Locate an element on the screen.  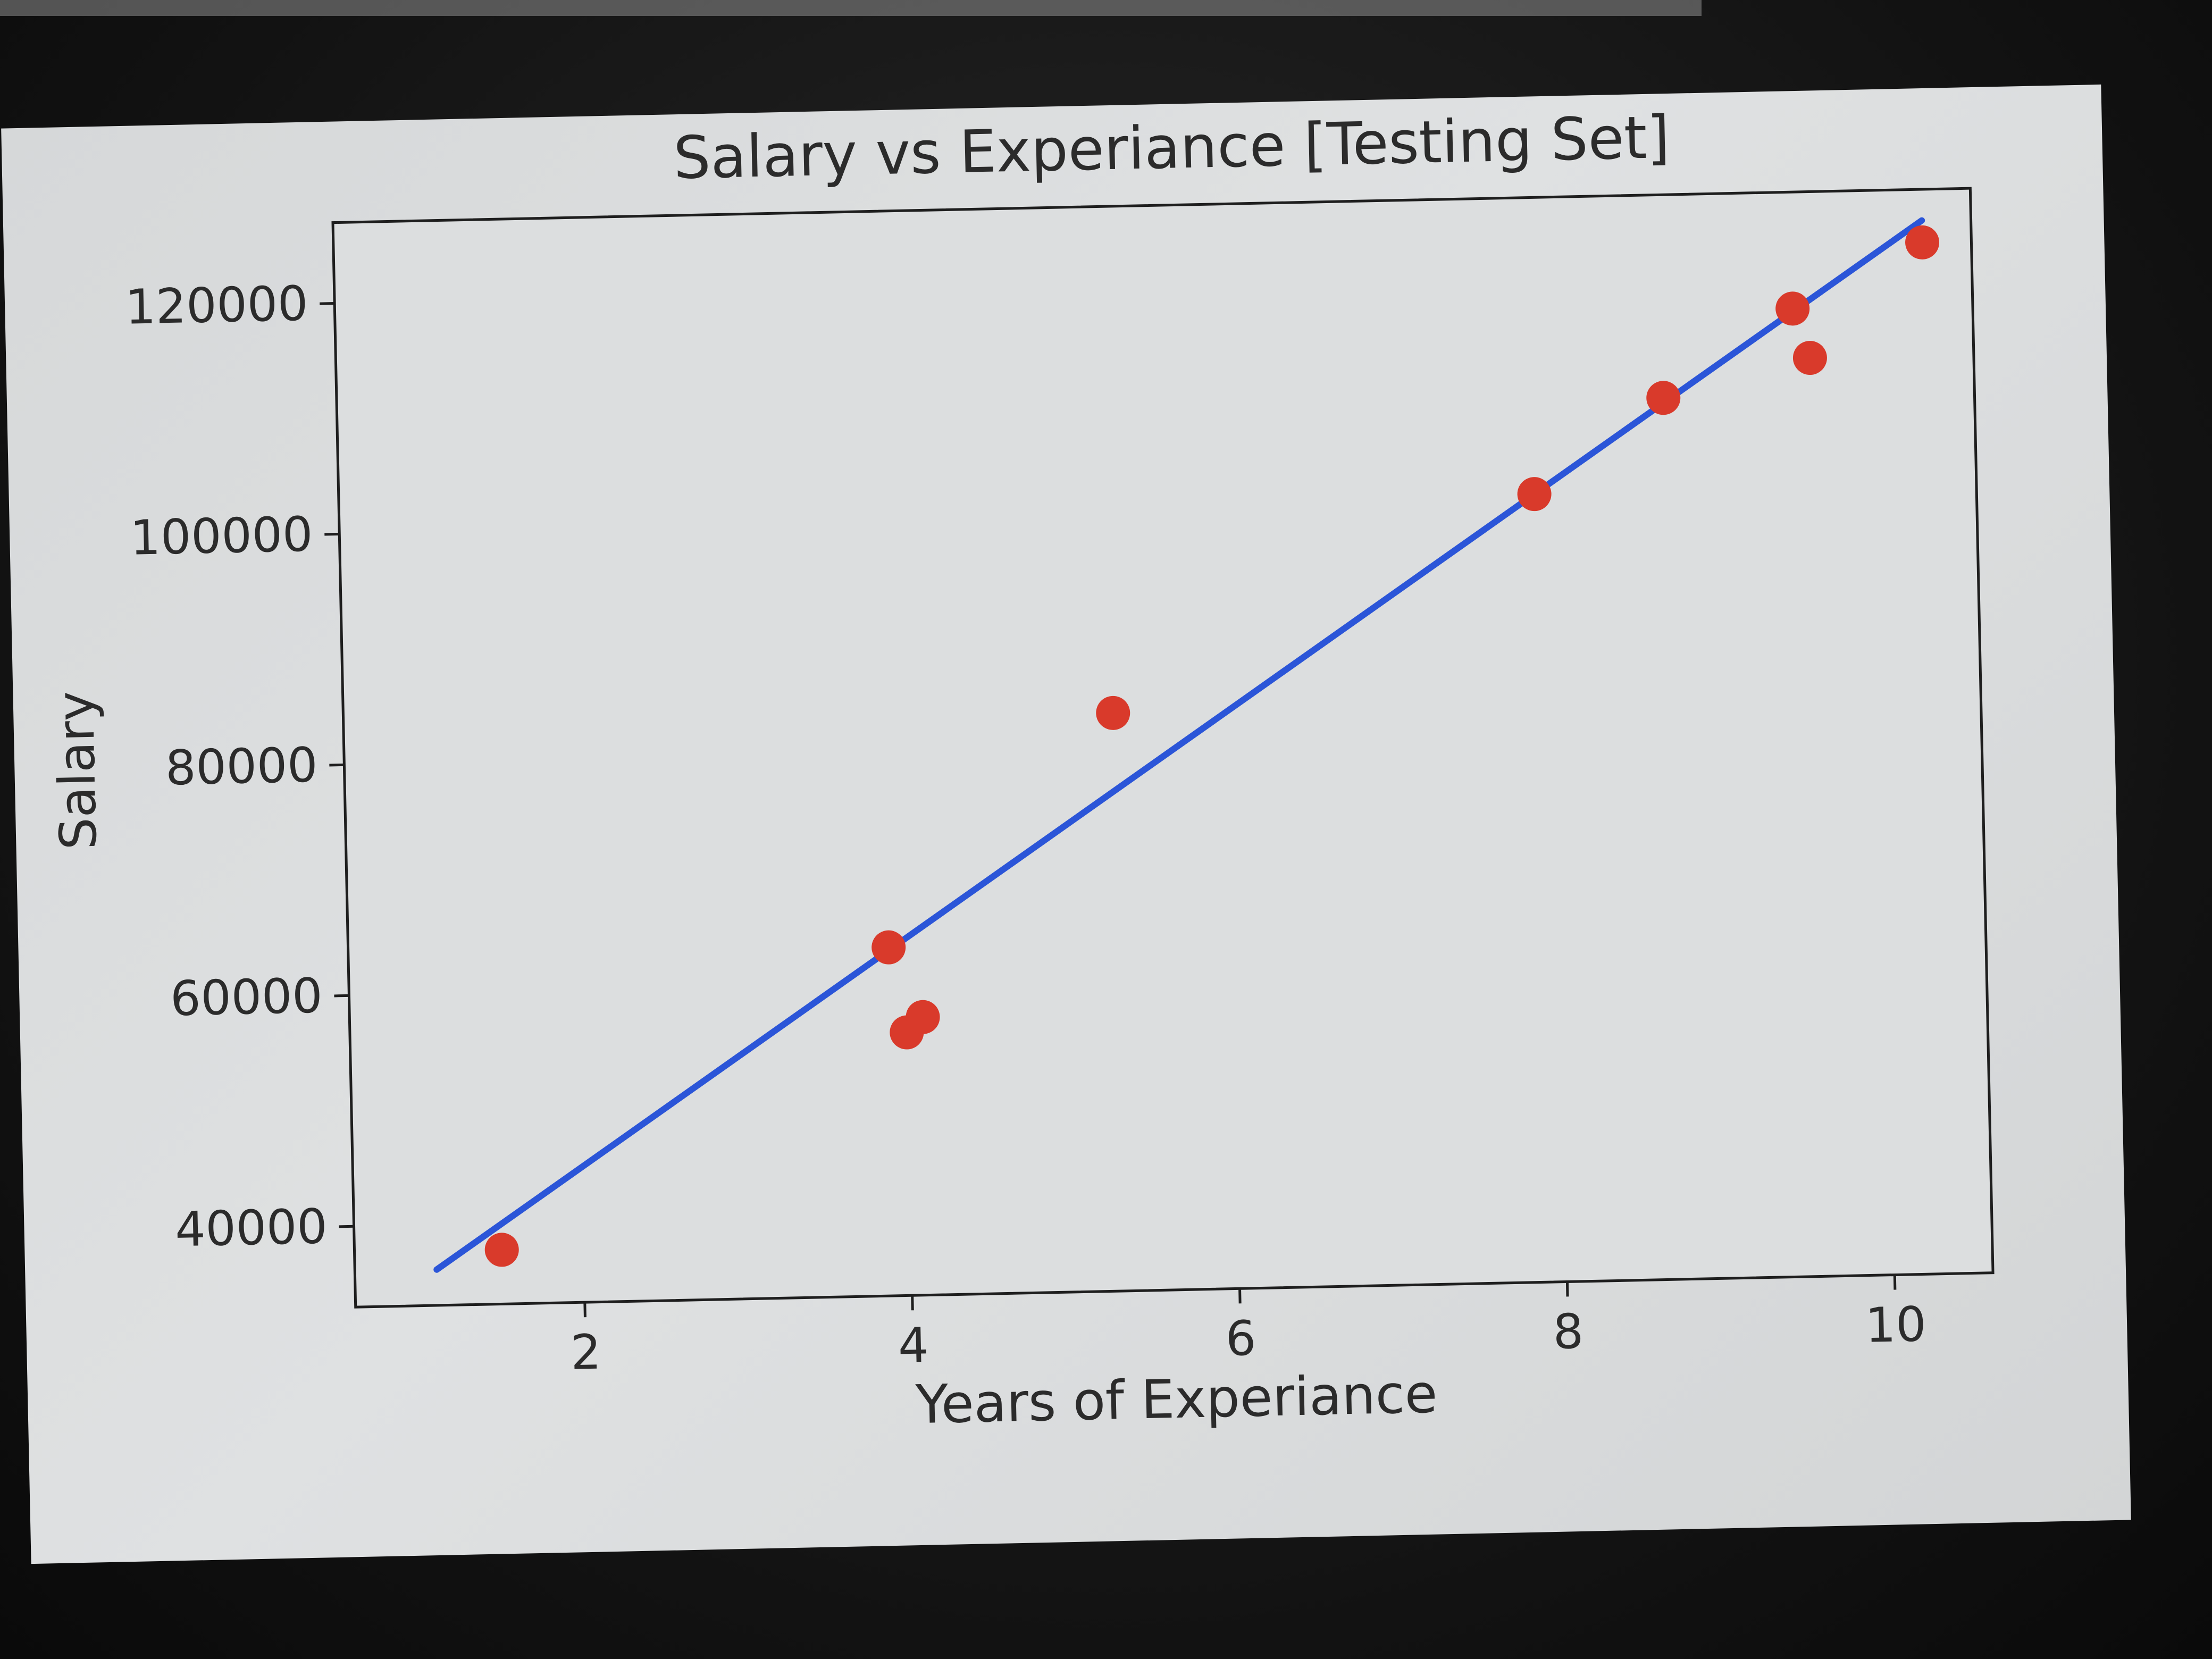
x-tick-label: 2 is located at coordinates (585, 1353).